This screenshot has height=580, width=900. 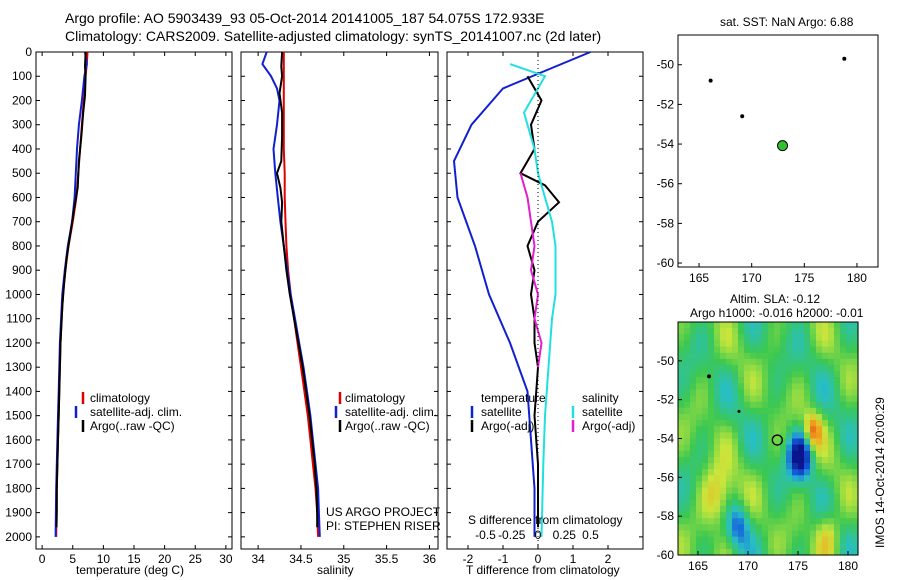 What do you see at coordinates (387, 559) in the screenshot?
I see `x-tick-label: 35.5` at bounding box center [387, 559].